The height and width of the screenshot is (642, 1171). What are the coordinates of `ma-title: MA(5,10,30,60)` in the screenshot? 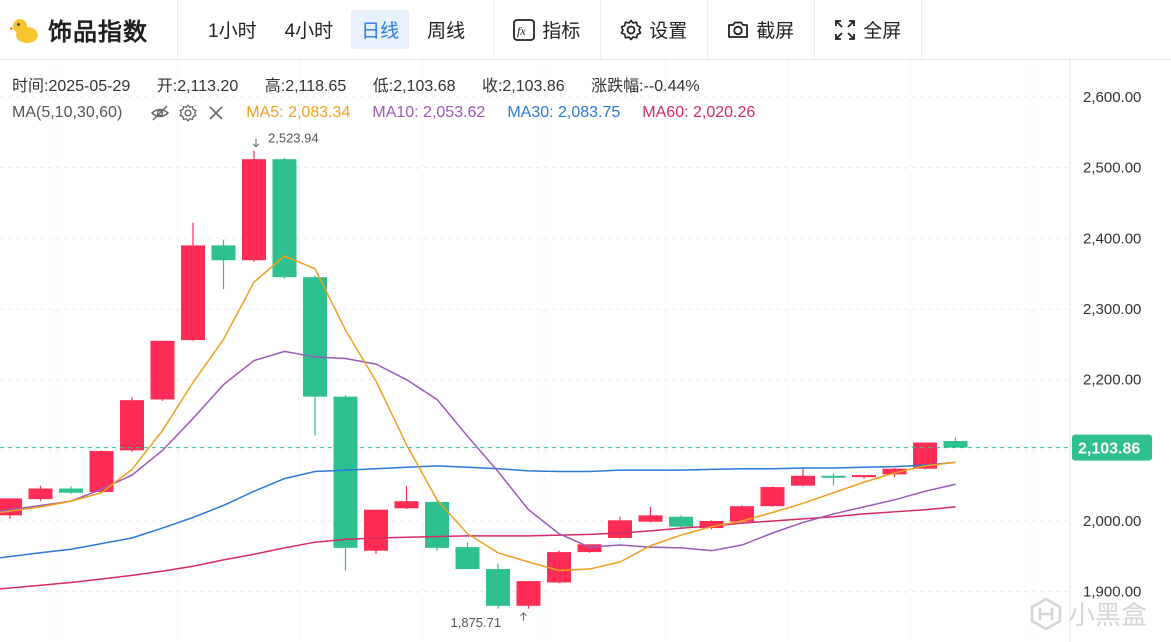 It's located at (67, 112).